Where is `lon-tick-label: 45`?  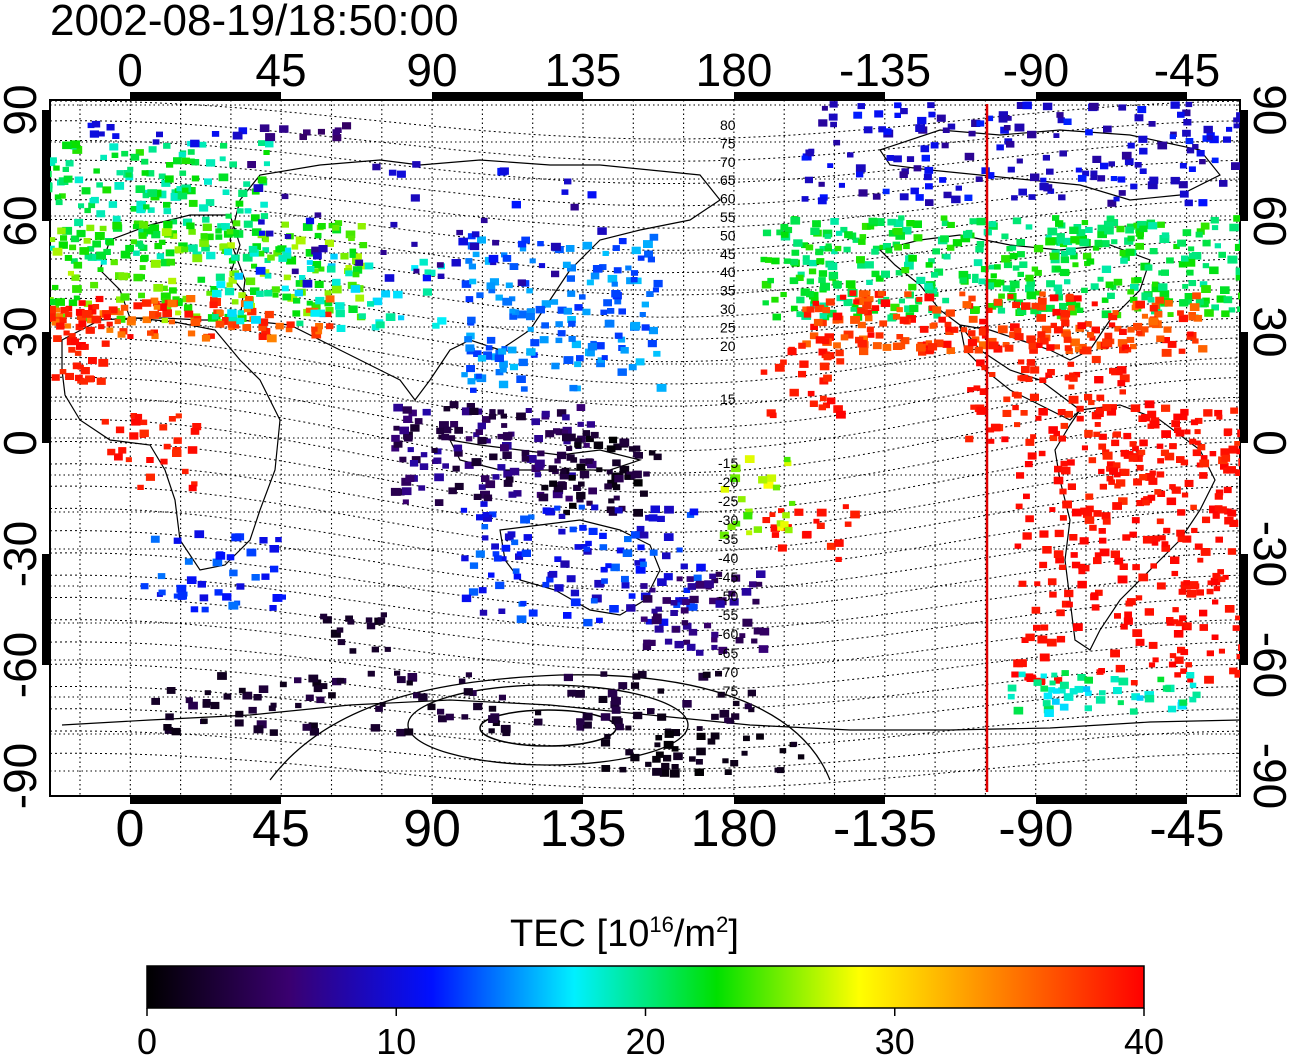 lon-tick-label: 45 is located at coordinates (281, 829).